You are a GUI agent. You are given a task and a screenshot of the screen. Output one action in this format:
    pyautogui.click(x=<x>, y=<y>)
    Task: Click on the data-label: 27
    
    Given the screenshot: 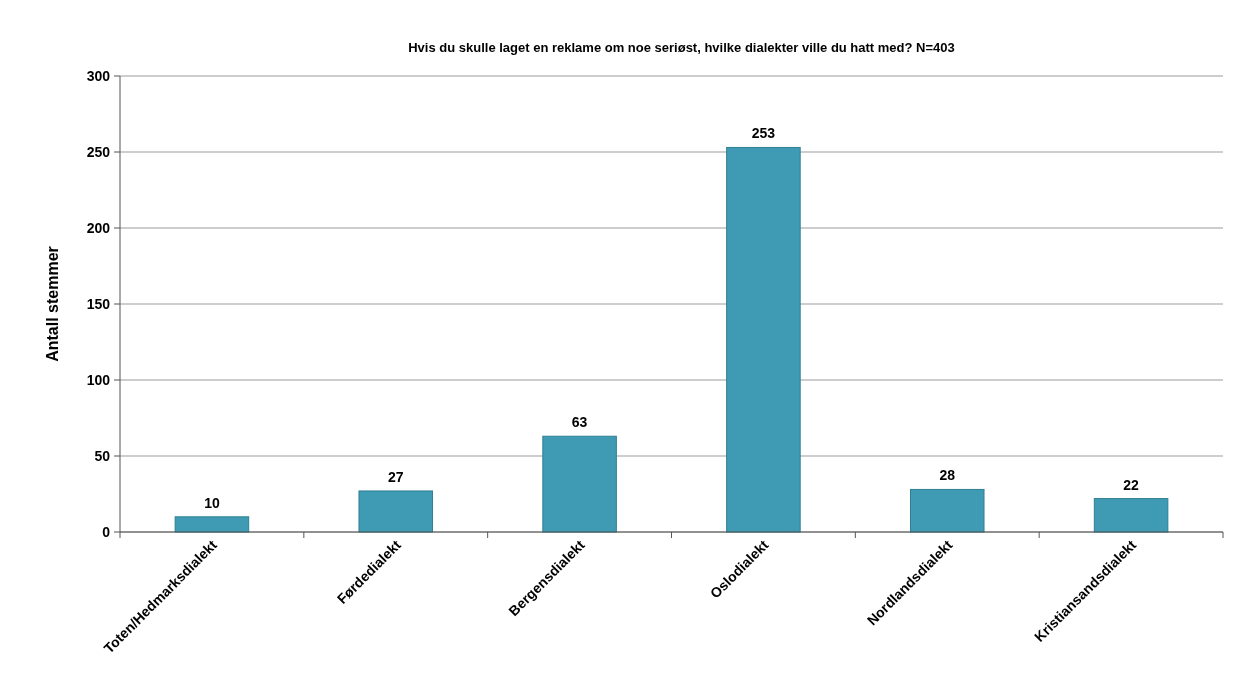 What is the action you would take?
    pyautogui.click(x=395, y=476)
    